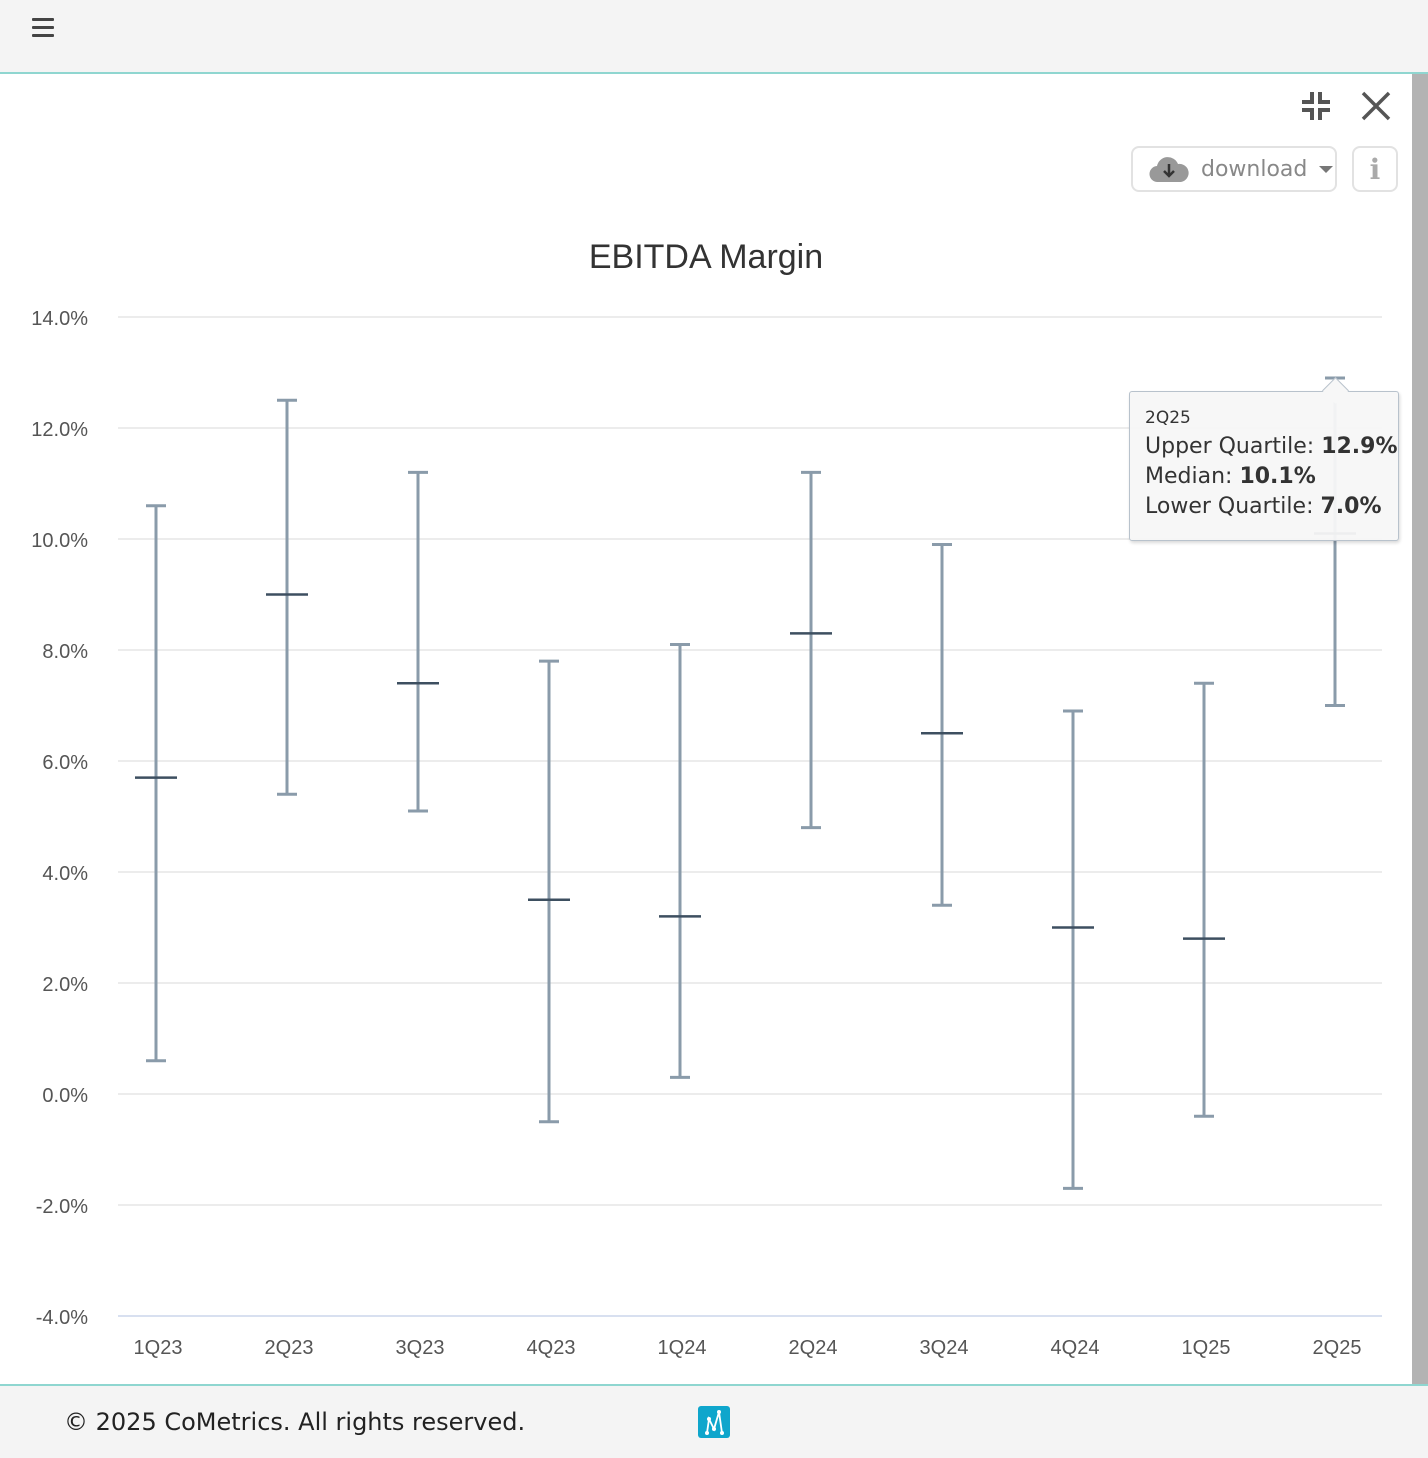 This screenshot has width=1428, height=1458. I want to click on footer: © 2025 CoMetrics. All rights reserved., so click(714, 1421).